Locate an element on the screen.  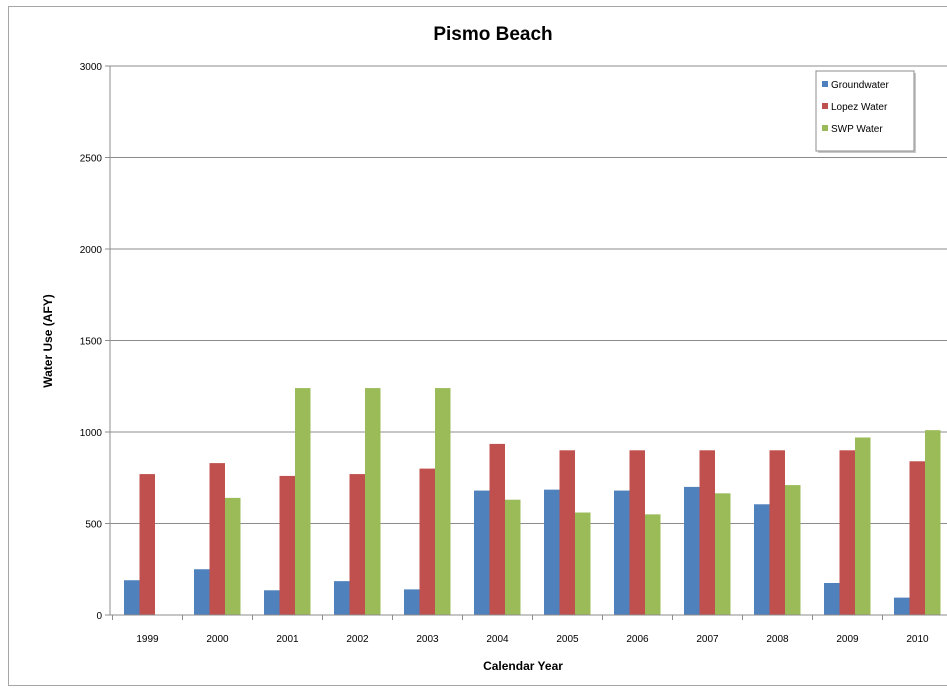
x-tick-label: 2002 is located at coordinates (357, 639).